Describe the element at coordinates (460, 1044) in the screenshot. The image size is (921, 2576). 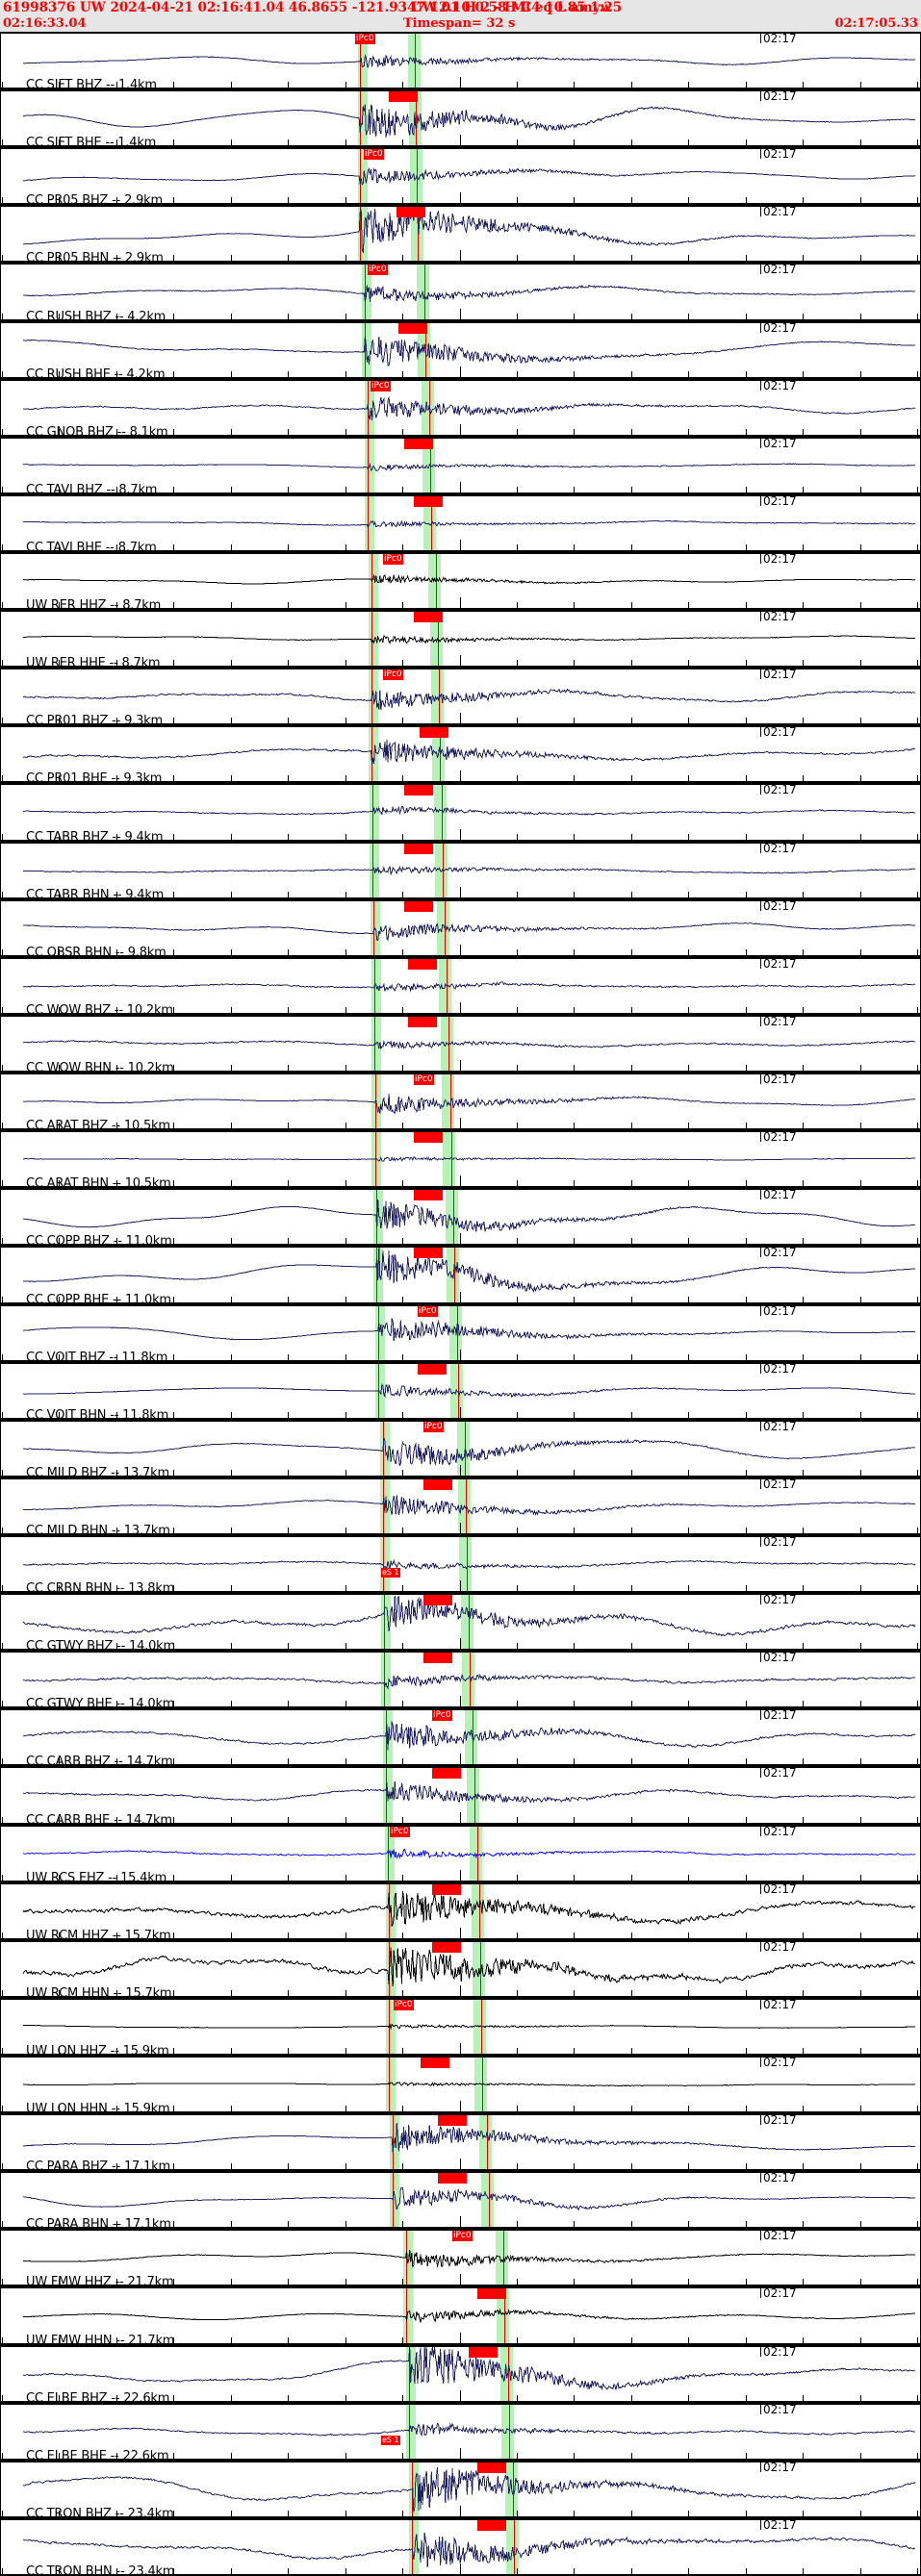
I see `trace-row: 02:17 CC WOW BHN -- 10.2km` at that location.